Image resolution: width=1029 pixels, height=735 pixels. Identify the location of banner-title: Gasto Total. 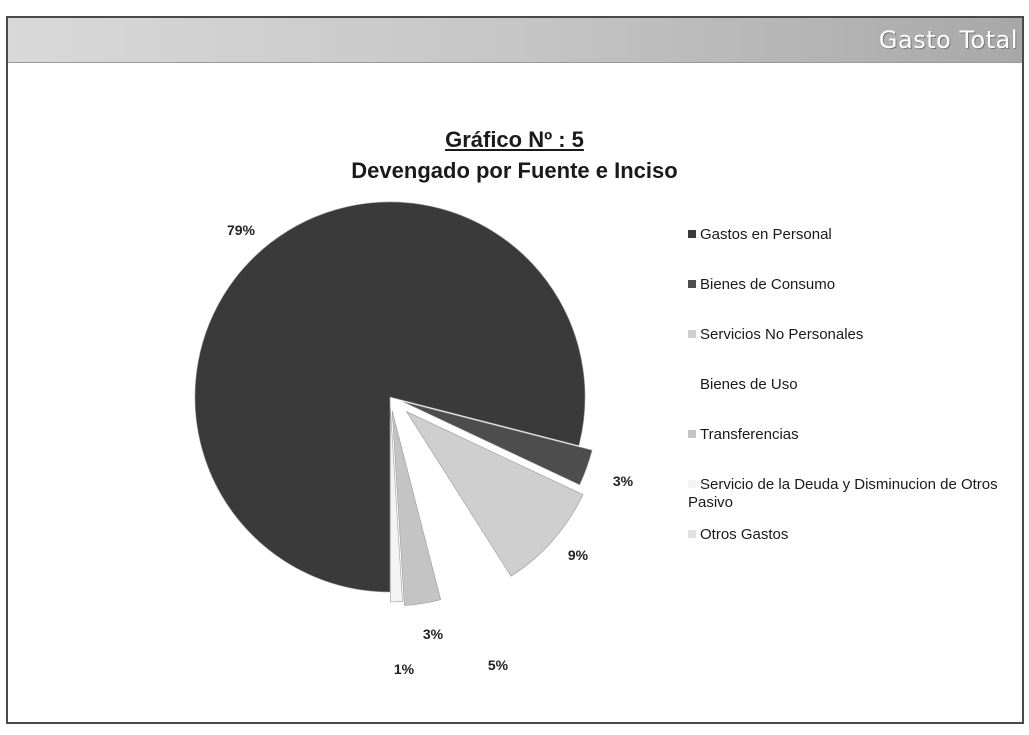
(948, 40).